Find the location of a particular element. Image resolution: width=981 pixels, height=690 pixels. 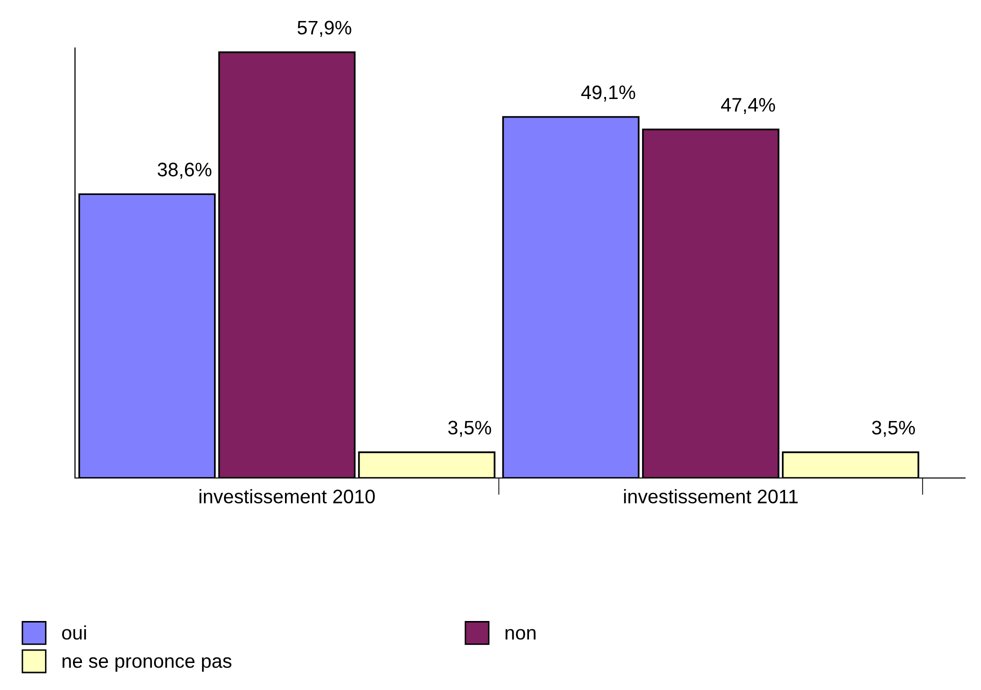

x-tick-label: investissement 2010 is located at coordinates (287, 496).